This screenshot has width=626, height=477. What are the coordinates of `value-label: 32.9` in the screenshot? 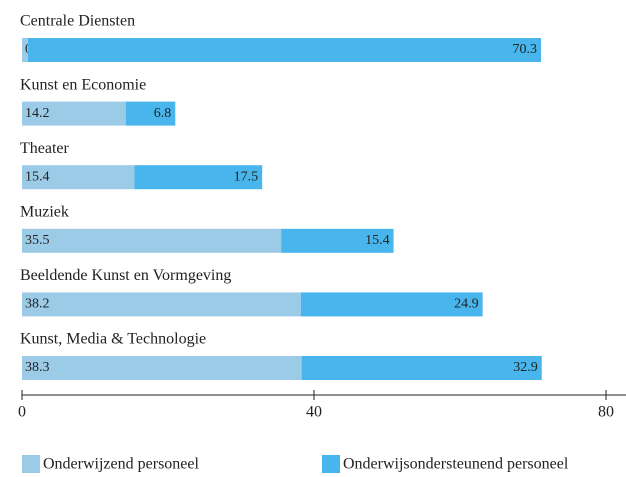 It's located at (525, 367).